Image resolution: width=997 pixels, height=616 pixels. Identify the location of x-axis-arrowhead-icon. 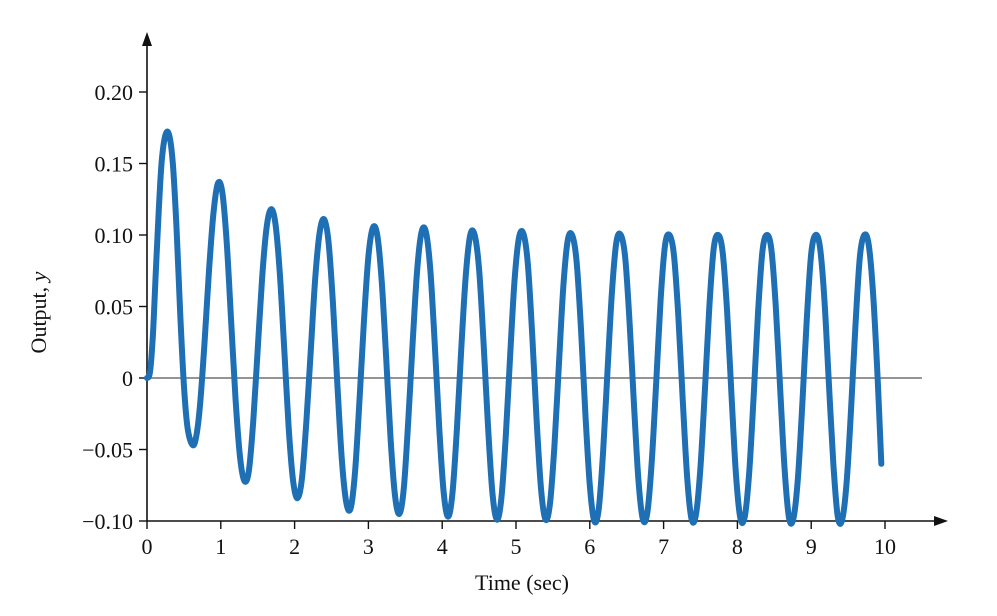
(941, 521).